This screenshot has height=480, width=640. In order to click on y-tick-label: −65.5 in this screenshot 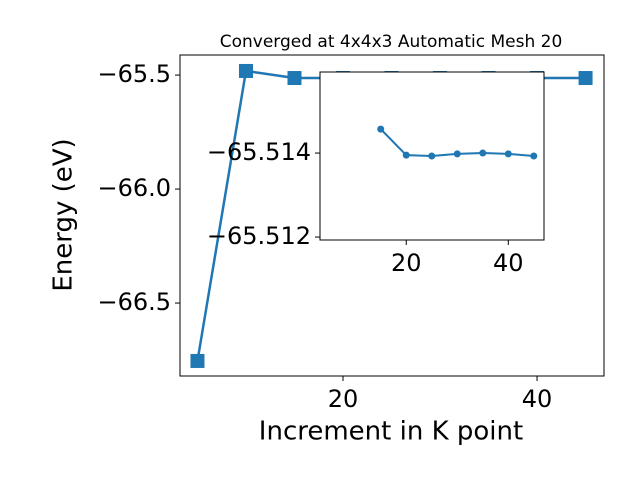, I will do `click(134, 74)`.